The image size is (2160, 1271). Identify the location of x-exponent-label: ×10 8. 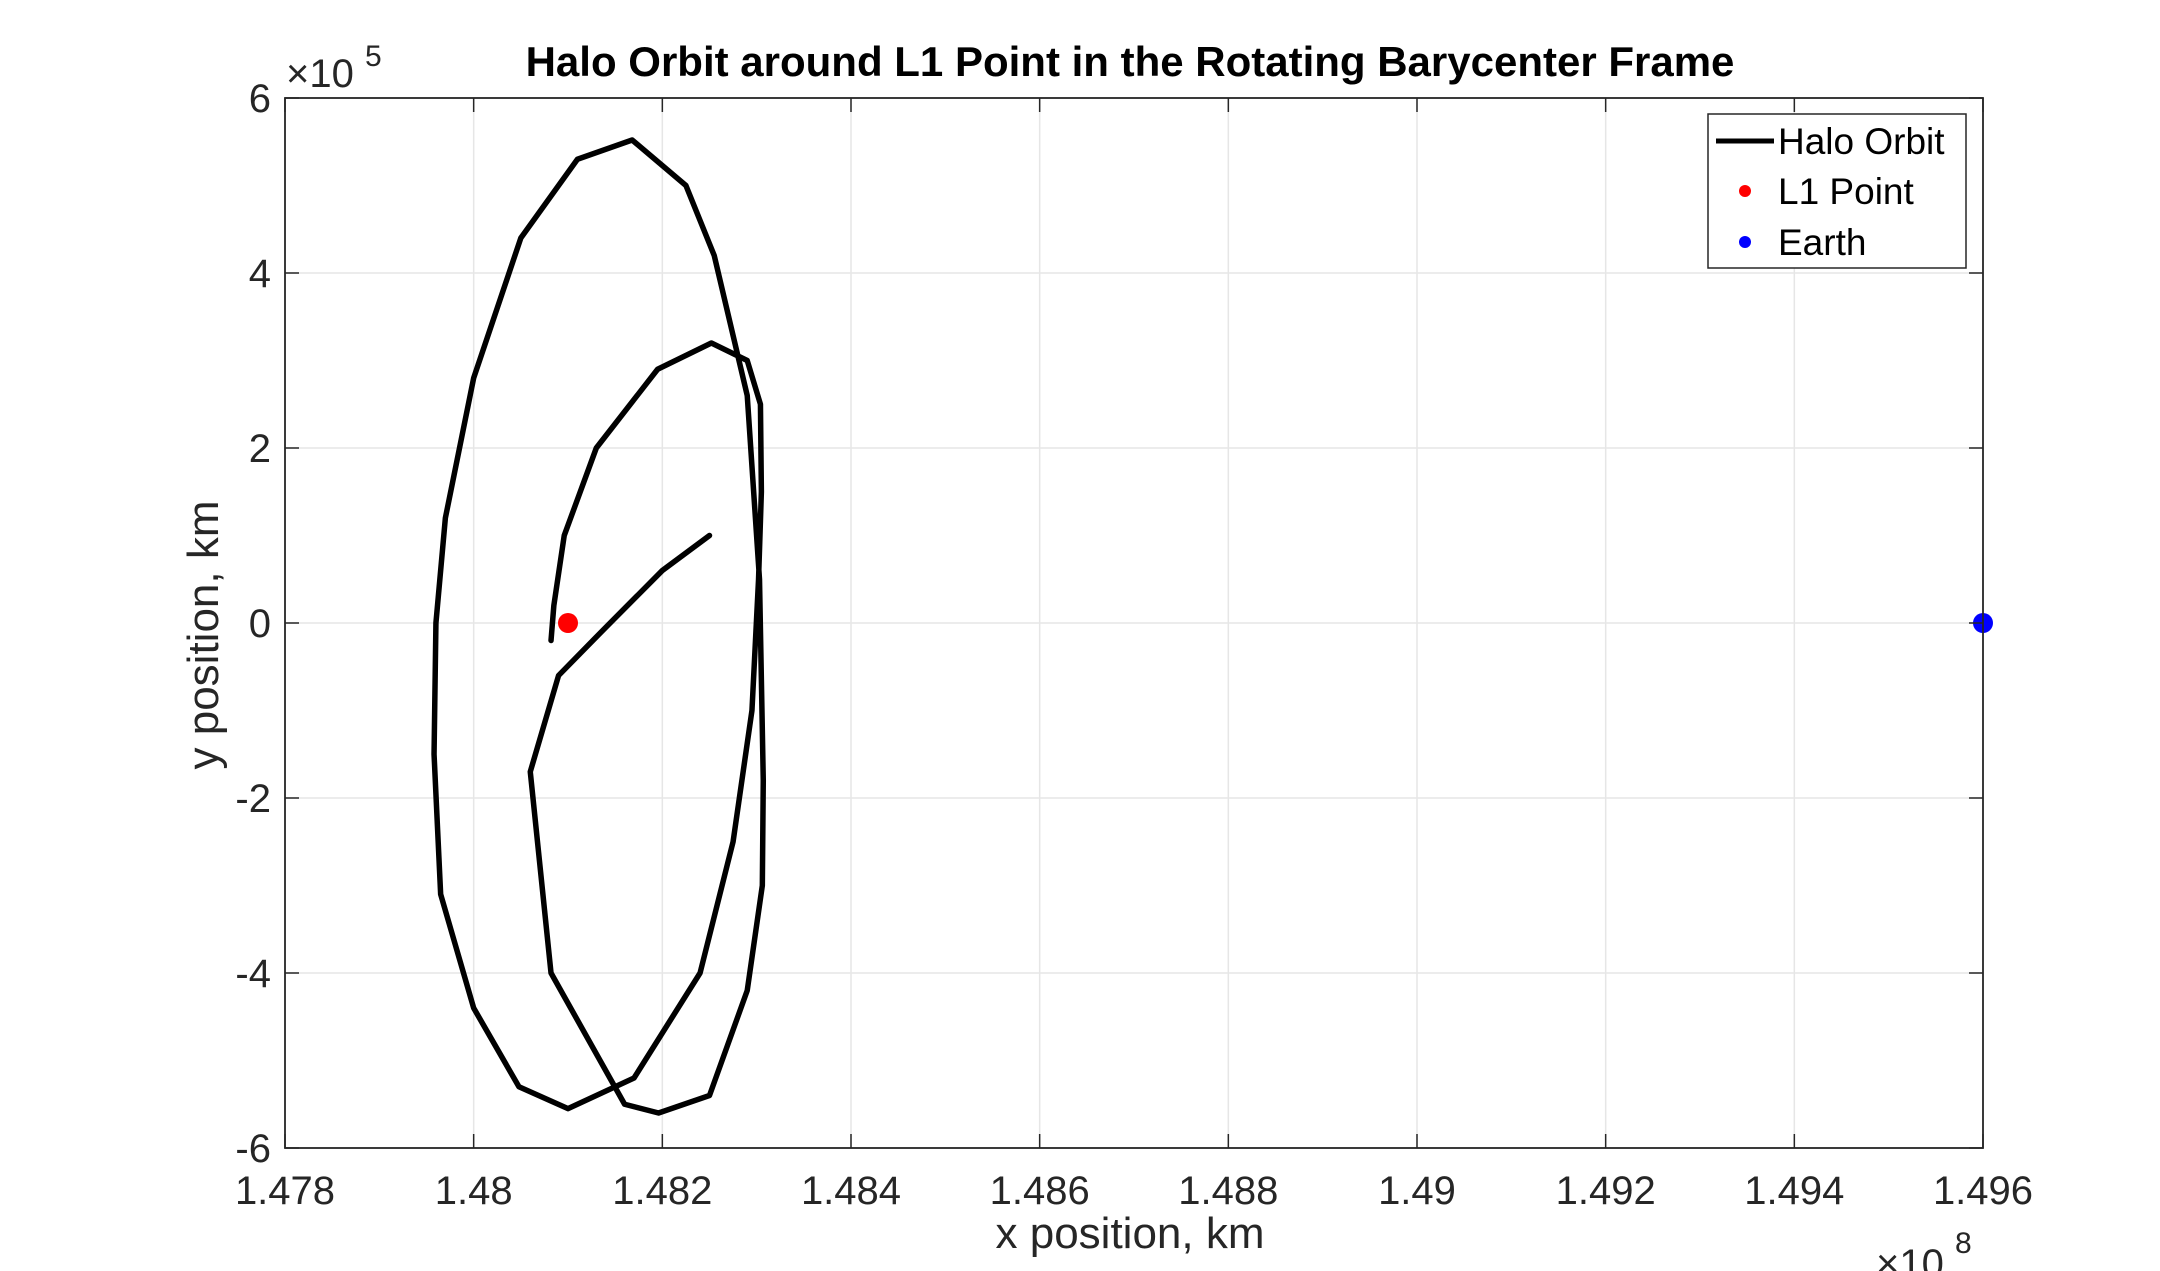
(1924, 1249).